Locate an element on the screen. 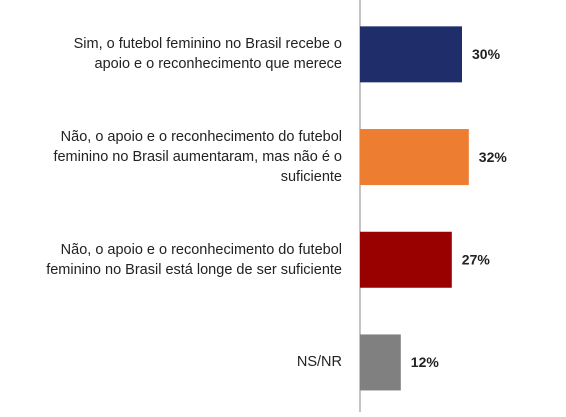  value-label: 30% is located at coordinates (486, 54).